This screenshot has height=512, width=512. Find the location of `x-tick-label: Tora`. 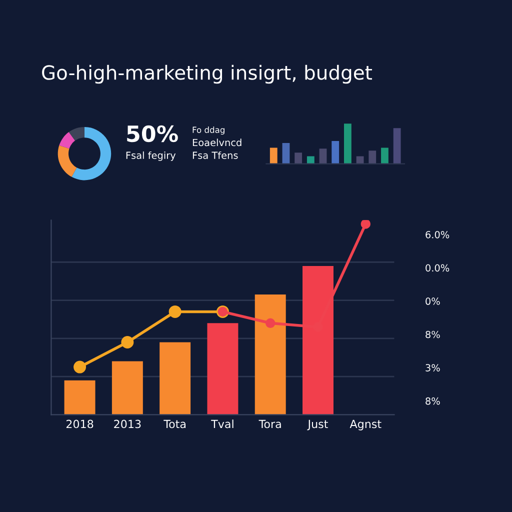

x-tick-label: Tora is located at coordinates (269, 424).